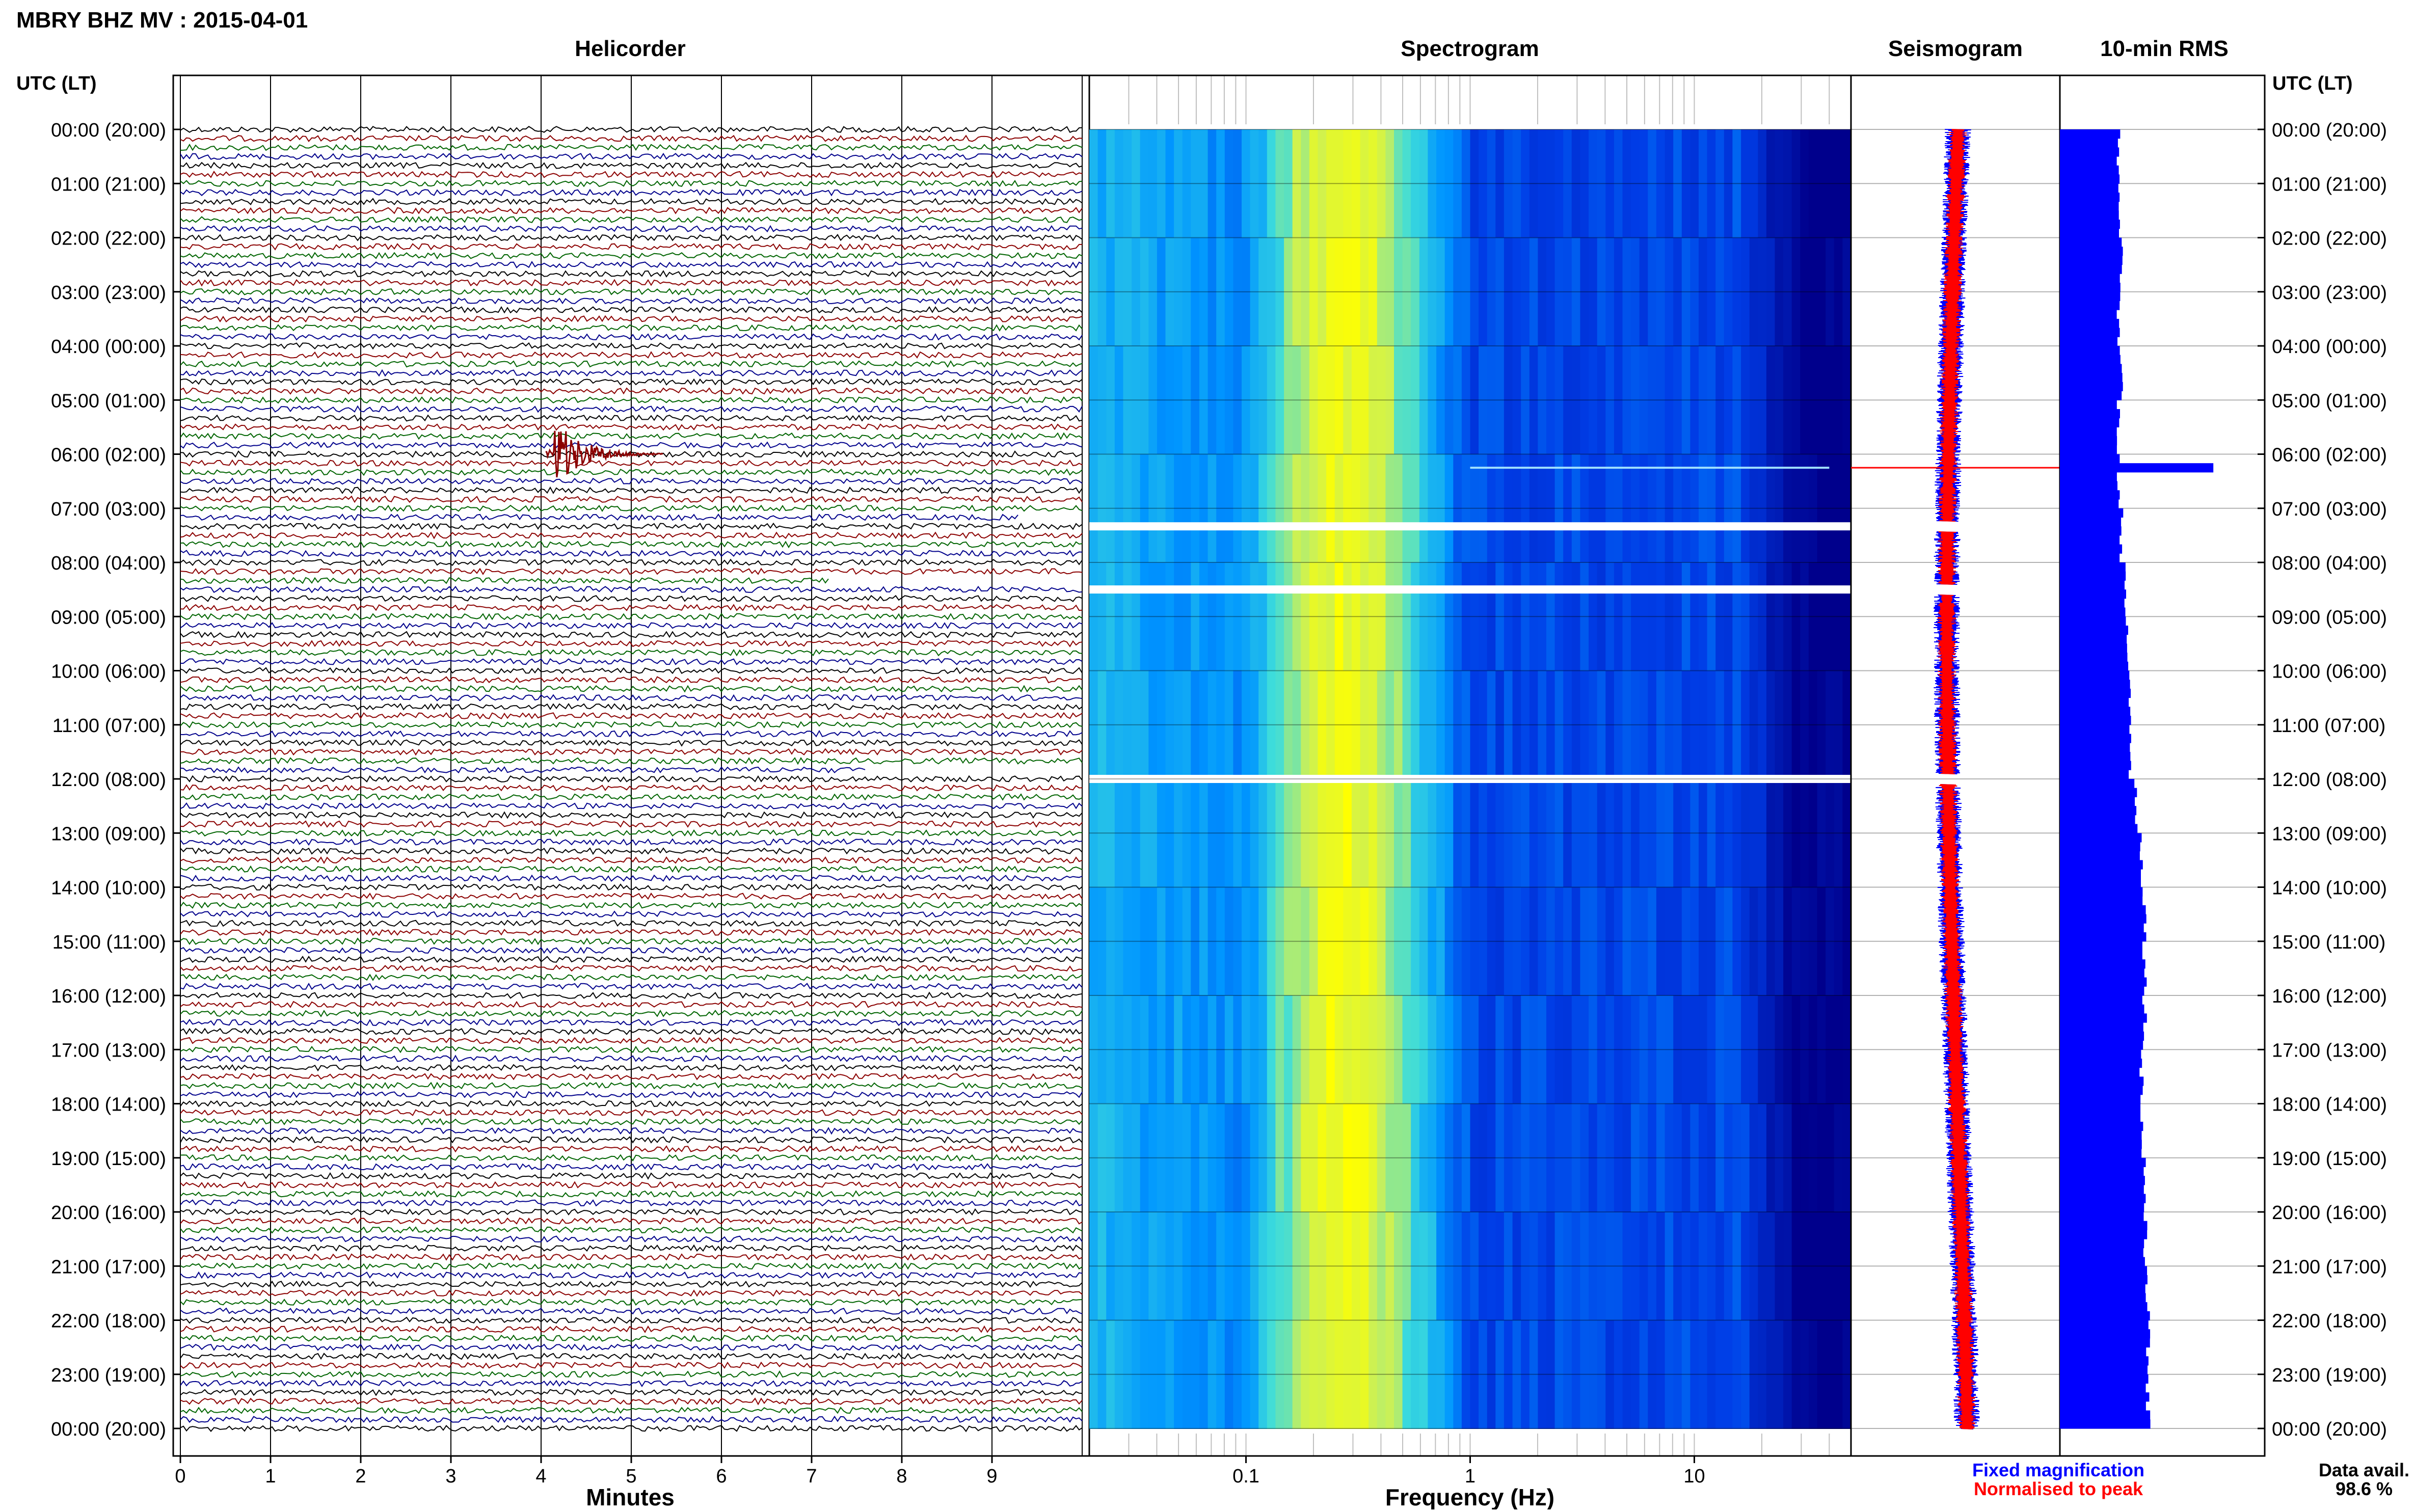  I want to click on seismogram-title: Seismogram, so click(1955, 48).